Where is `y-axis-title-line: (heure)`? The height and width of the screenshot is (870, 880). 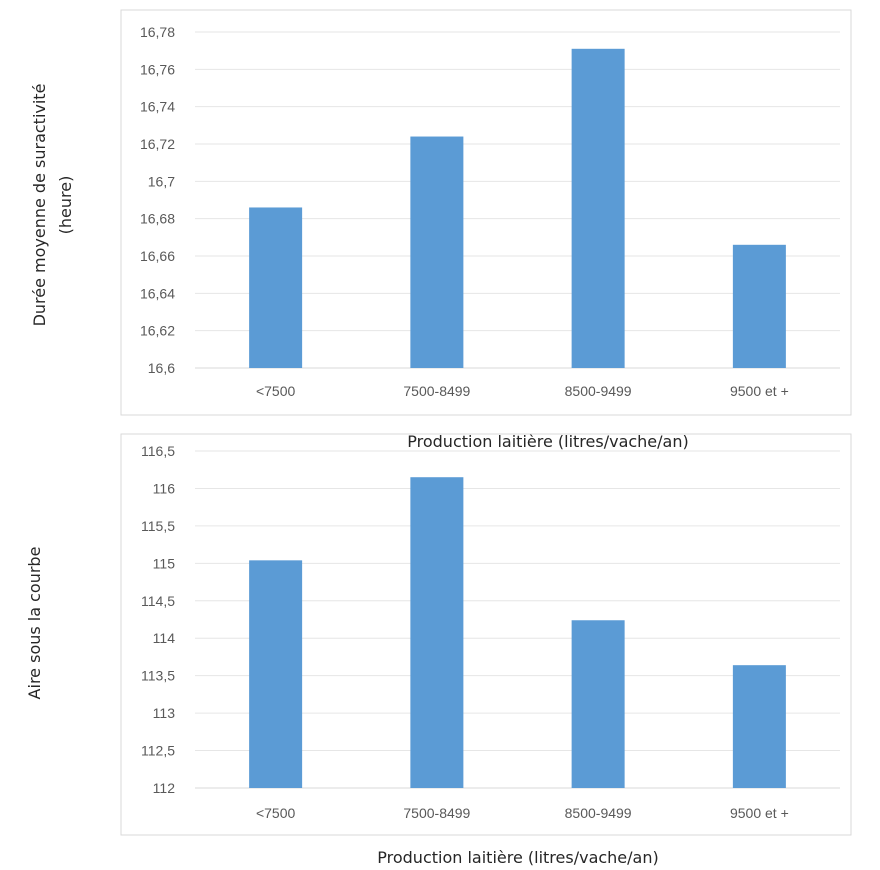 y-axis-title-line: (heure) is located at coordinates (65, 205).